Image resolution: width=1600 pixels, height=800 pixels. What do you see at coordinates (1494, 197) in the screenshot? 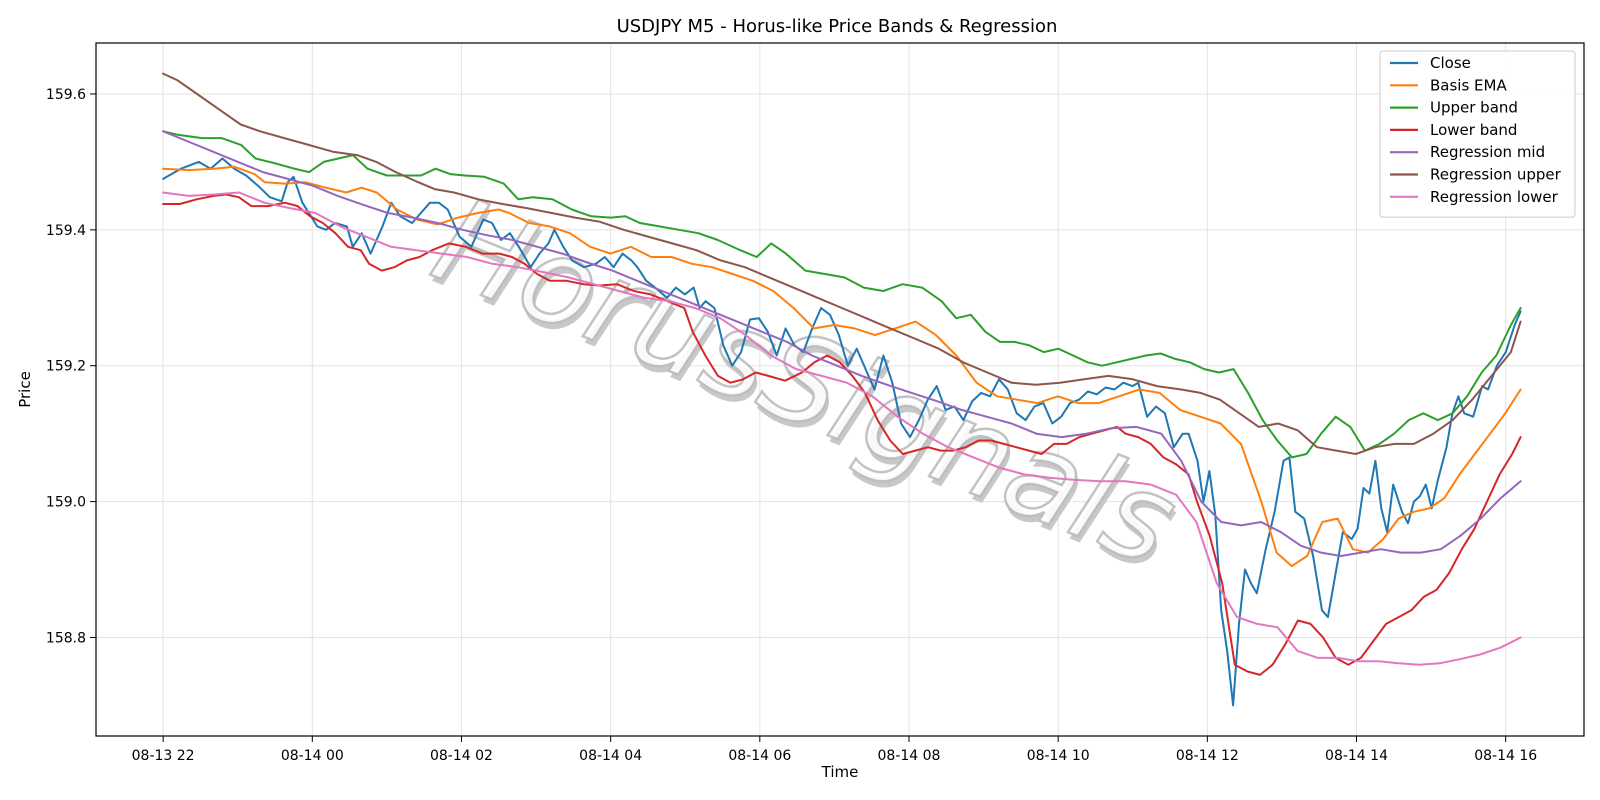
I see `legend-label: Regression lower` at bounding box center [1494, 197].